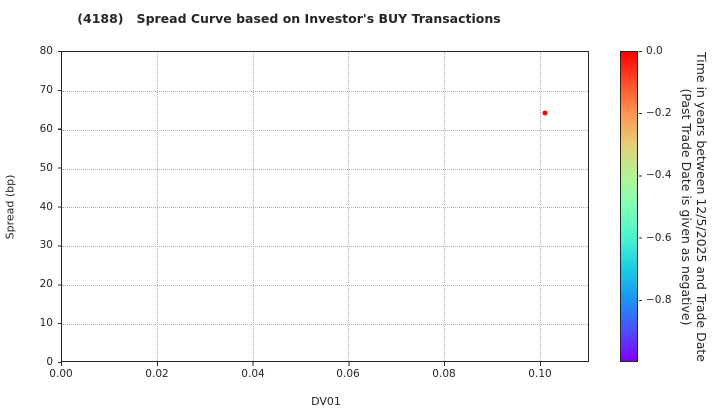  What do you see at coordinates (46, 284) in the screenshot?
I see `y-tick-label: 20` at bounding box center [46, 284].